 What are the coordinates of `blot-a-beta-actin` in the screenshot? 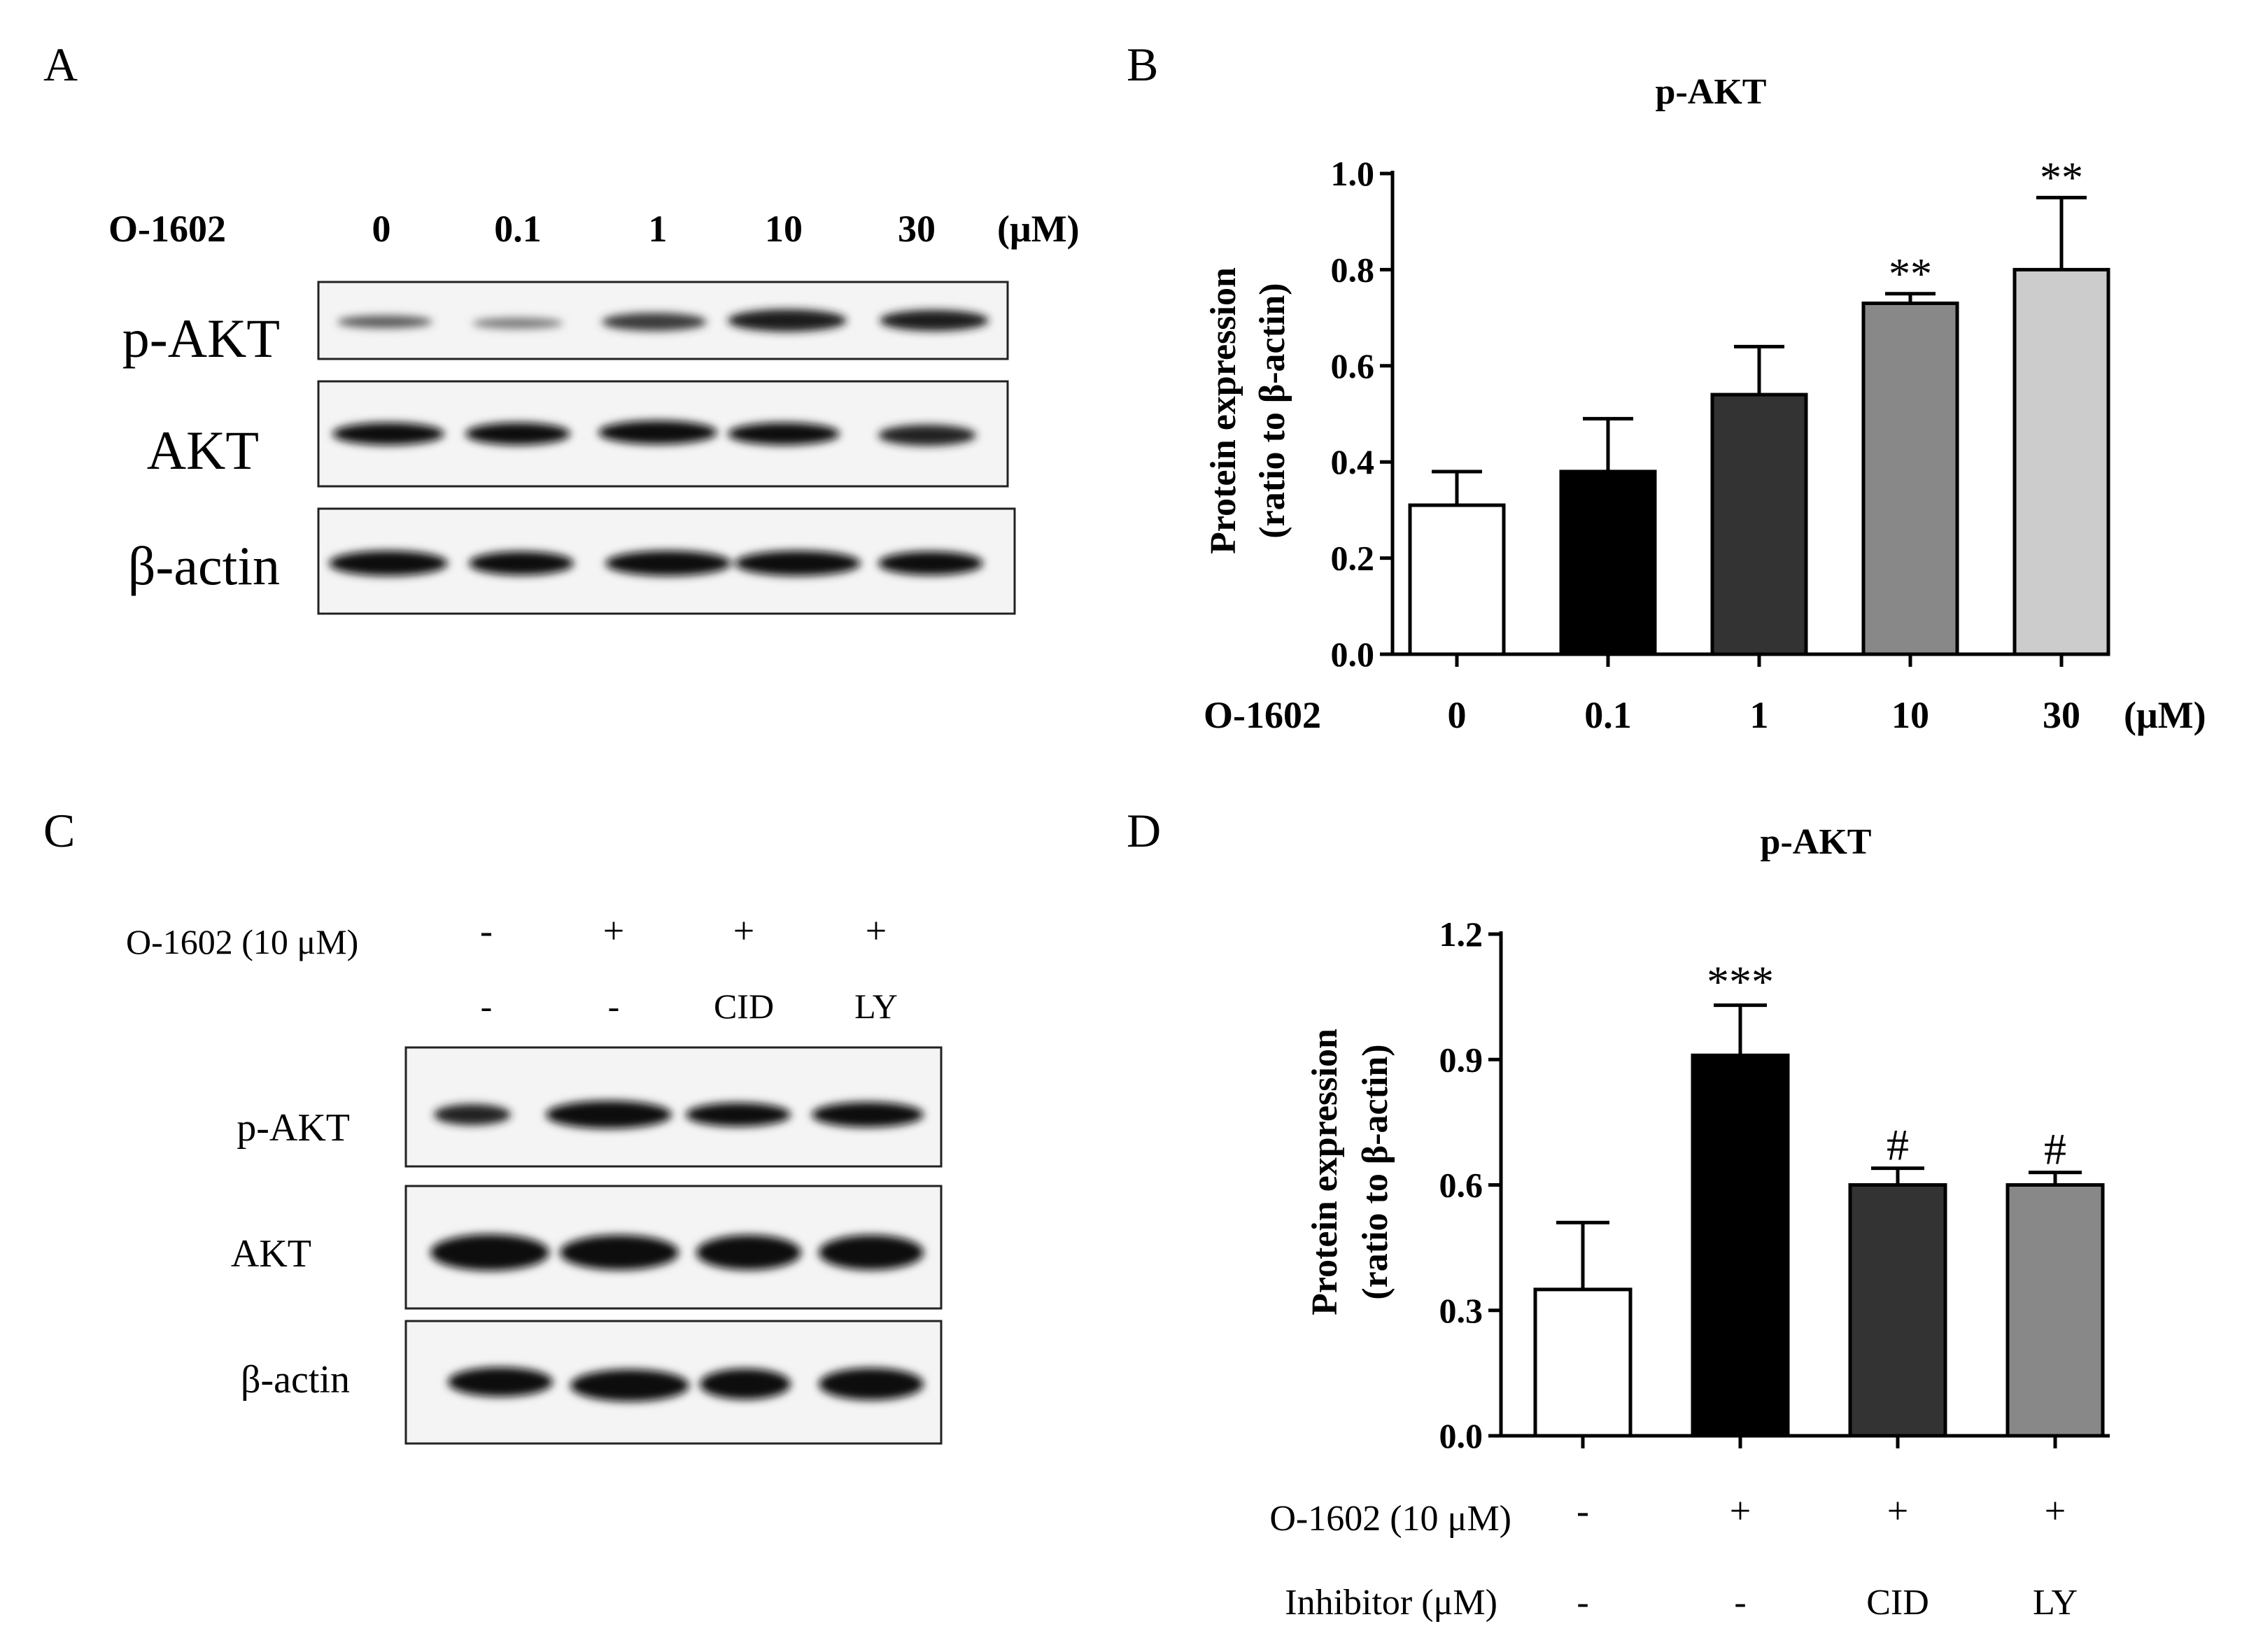 It's located at (666, 561).